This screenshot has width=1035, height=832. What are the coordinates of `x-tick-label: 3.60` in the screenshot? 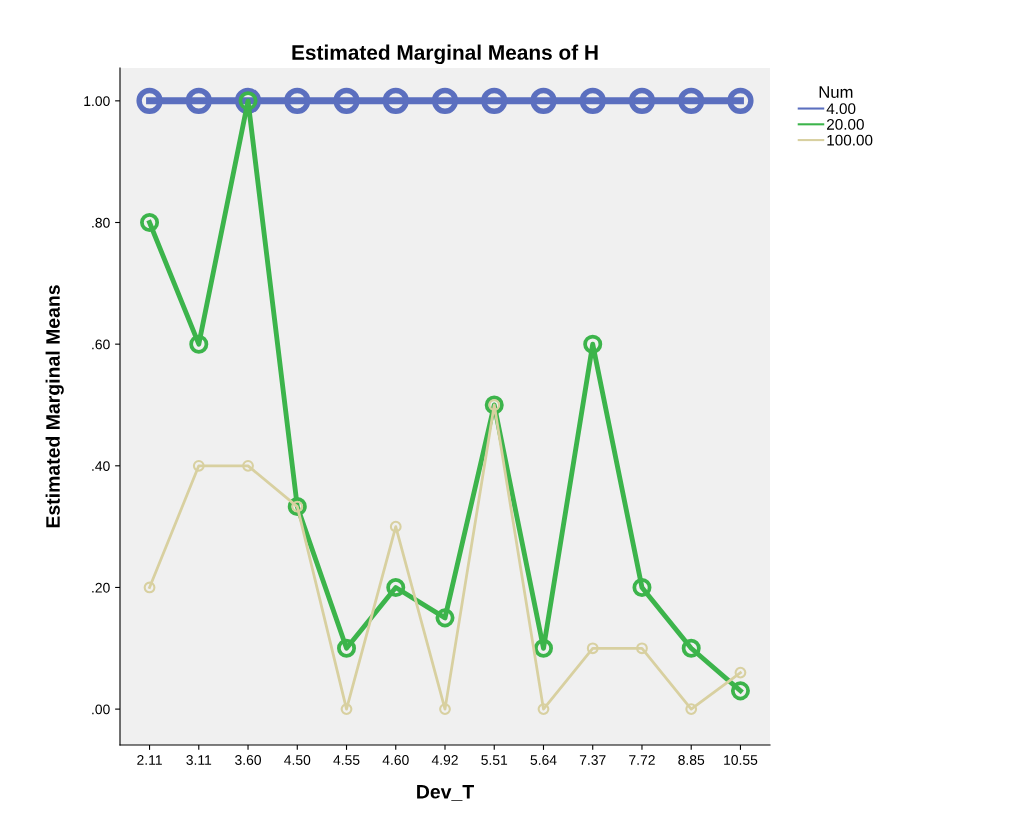 It's located at (248, 760).